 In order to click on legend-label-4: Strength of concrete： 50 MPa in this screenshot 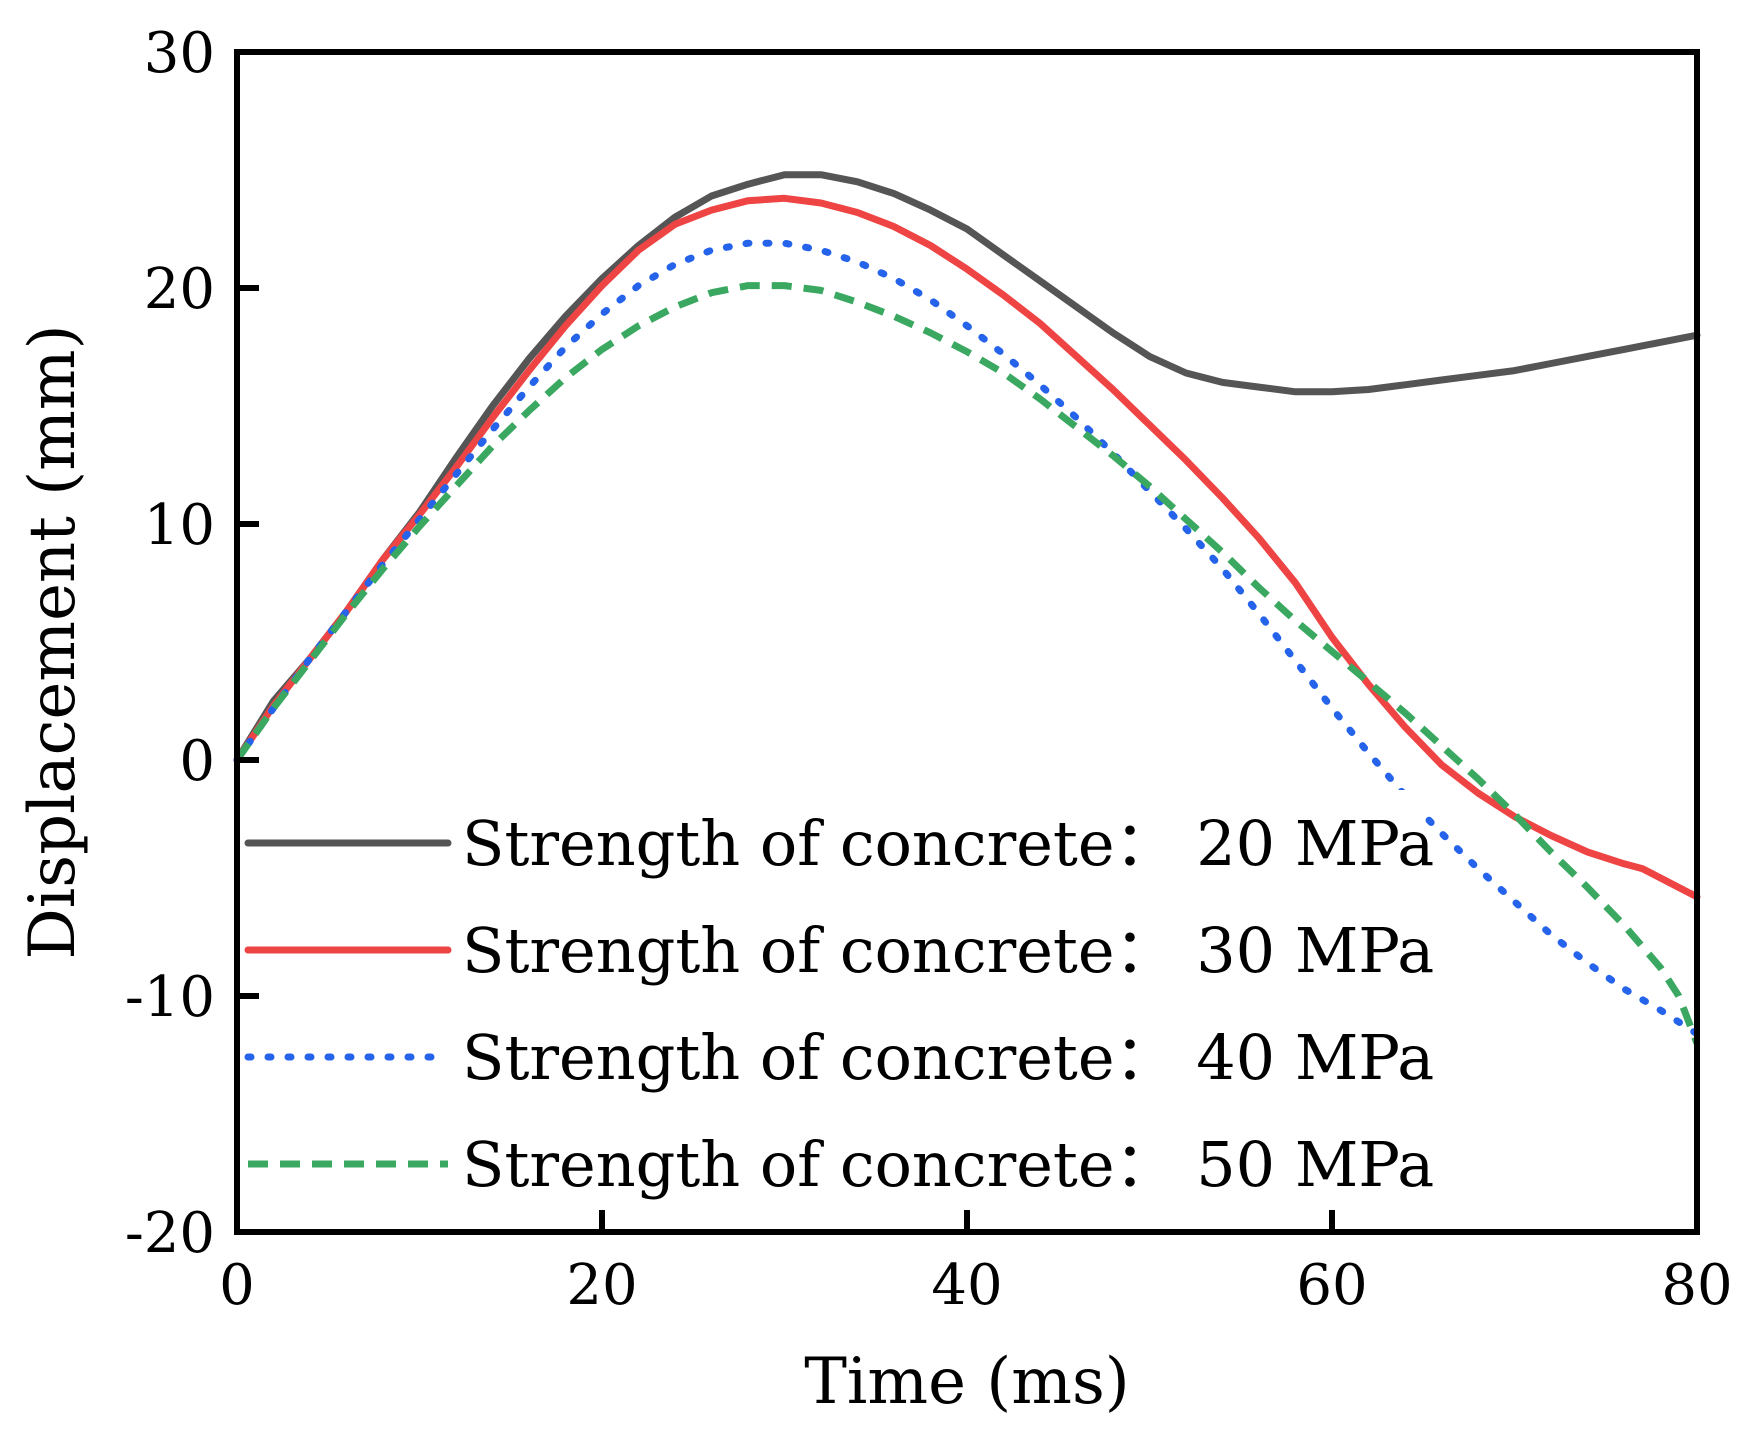, I will do `click(948, 1164)`.